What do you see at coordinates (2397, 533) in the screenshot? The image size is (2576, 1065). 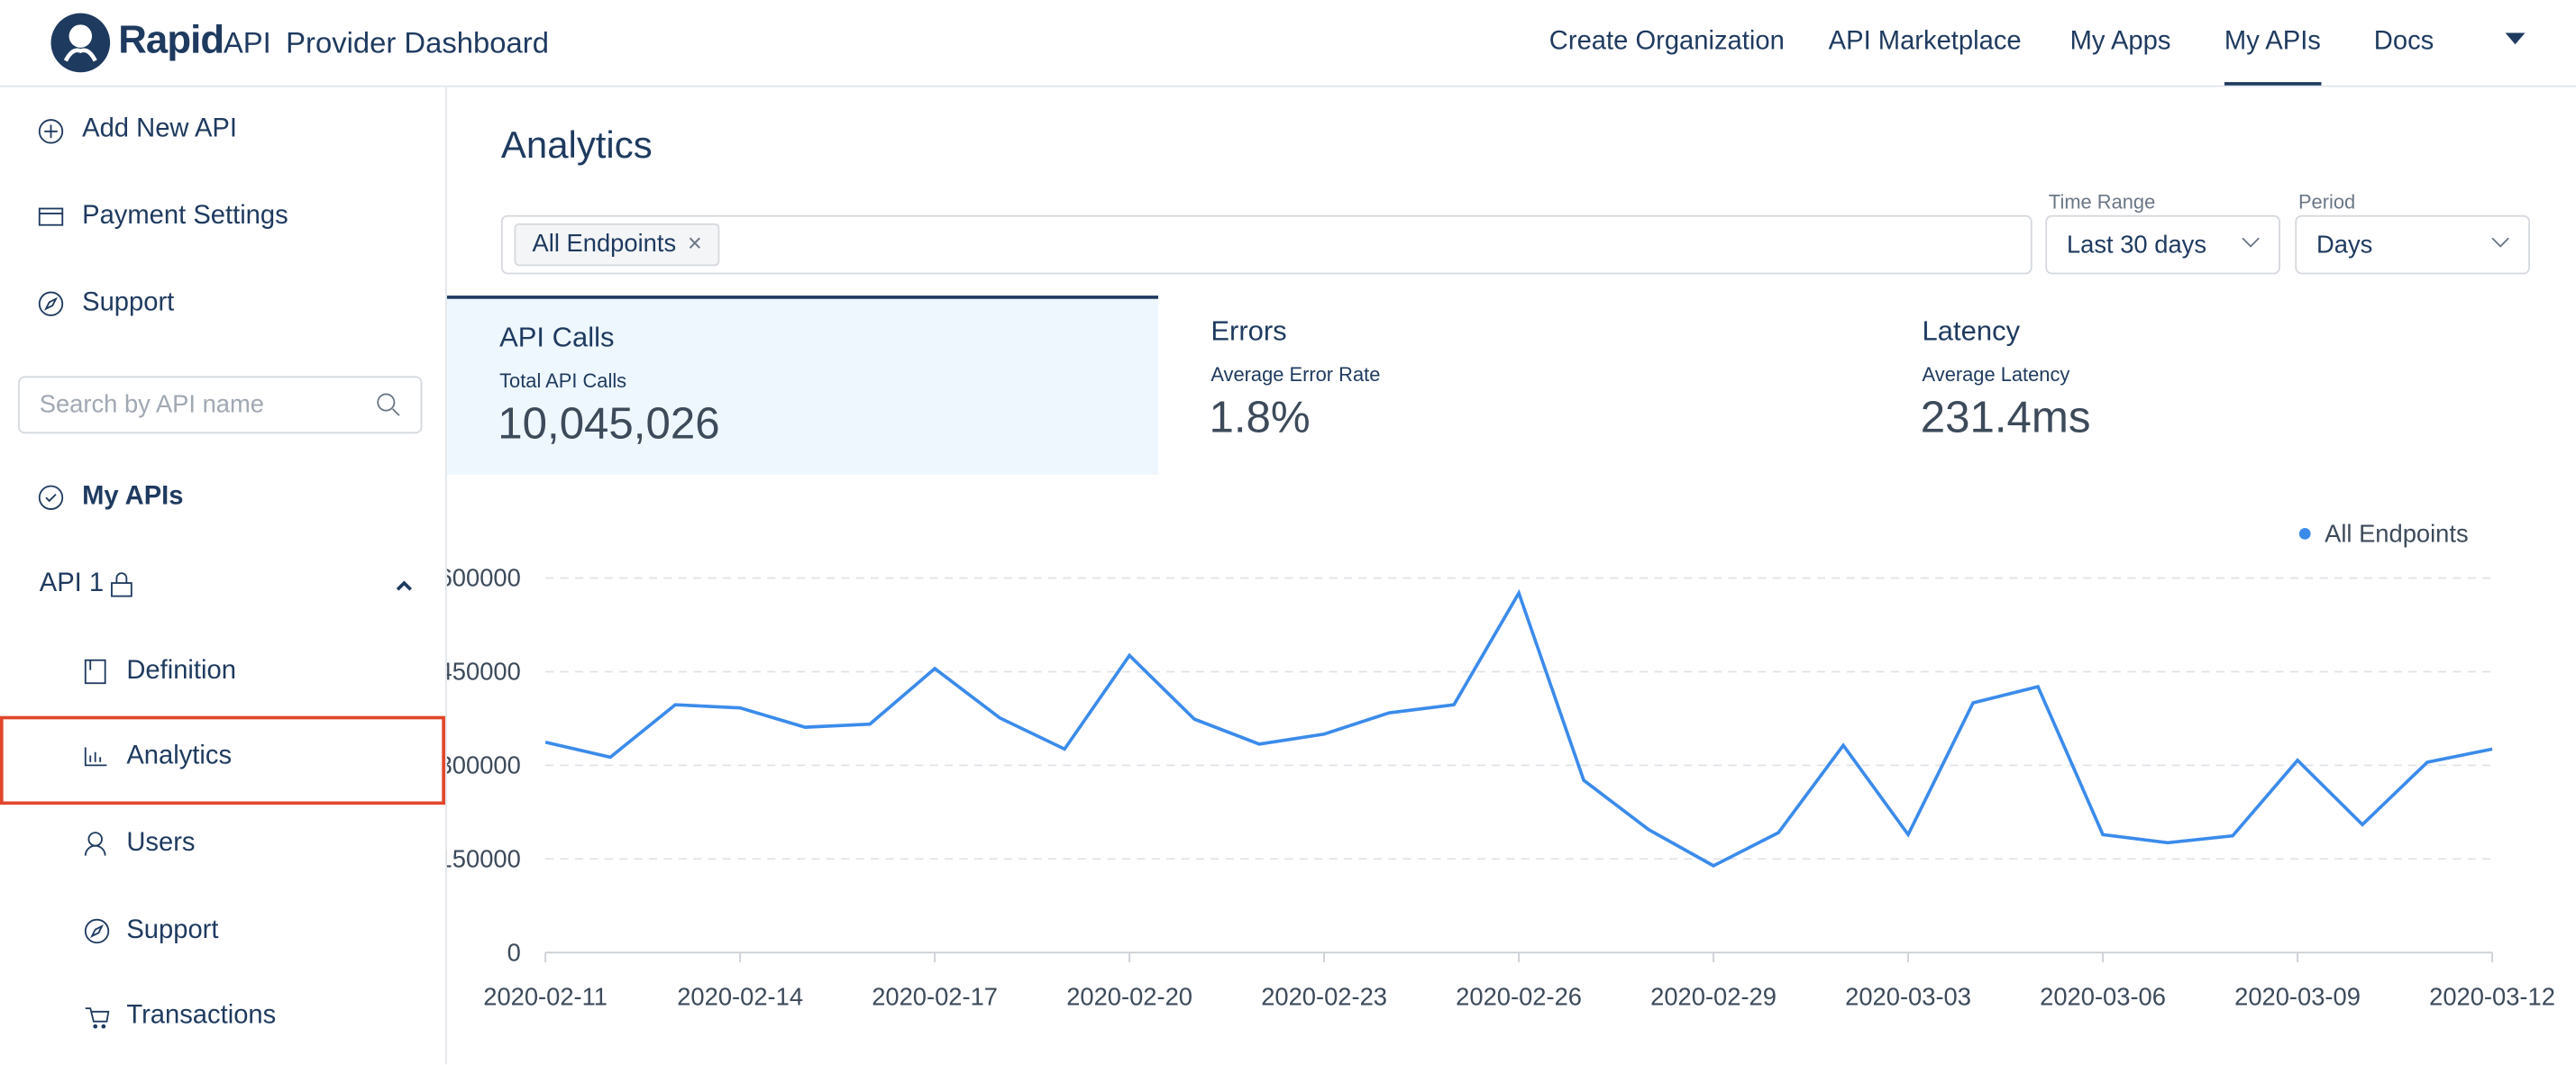 I see `legend-label: All Endpoints` at bounding box center [2397, 533].